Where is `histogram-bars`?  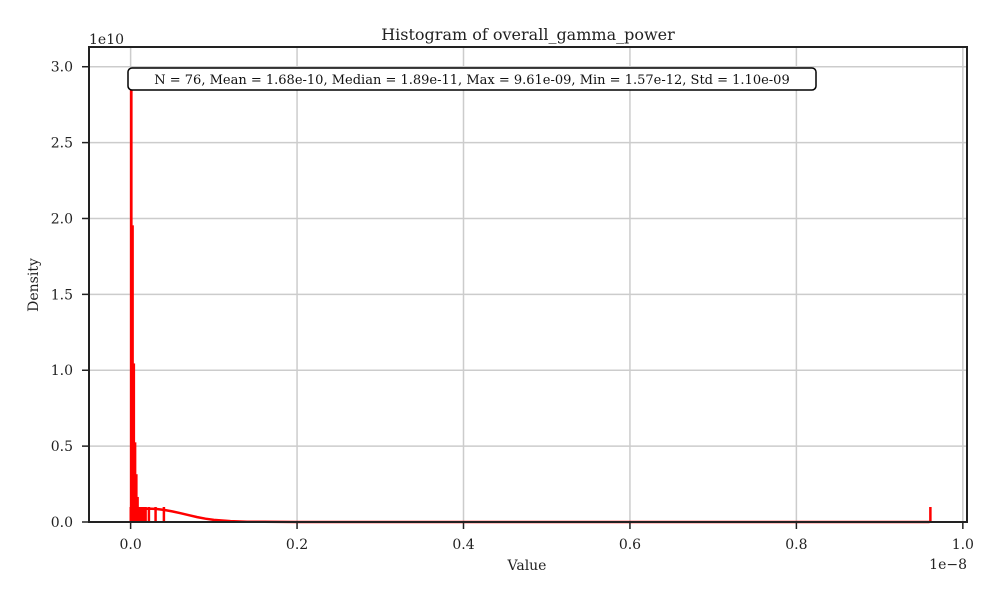
histogram-bars is located at coordinates (135, 302).